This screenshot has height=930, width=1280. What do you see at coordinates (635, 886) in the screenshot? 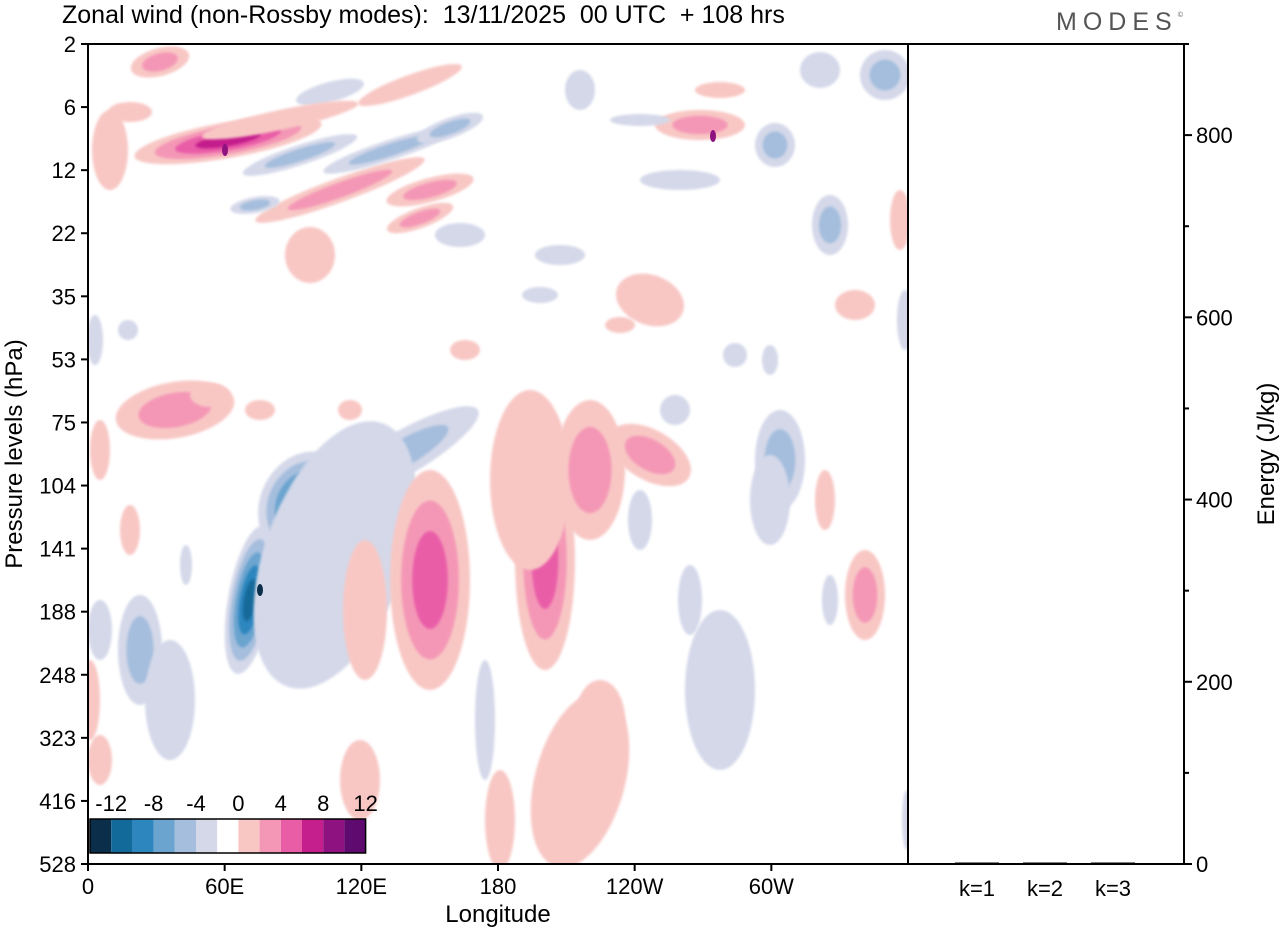
I see `x-tick-label: 120W` at bounding box center [635, 886].